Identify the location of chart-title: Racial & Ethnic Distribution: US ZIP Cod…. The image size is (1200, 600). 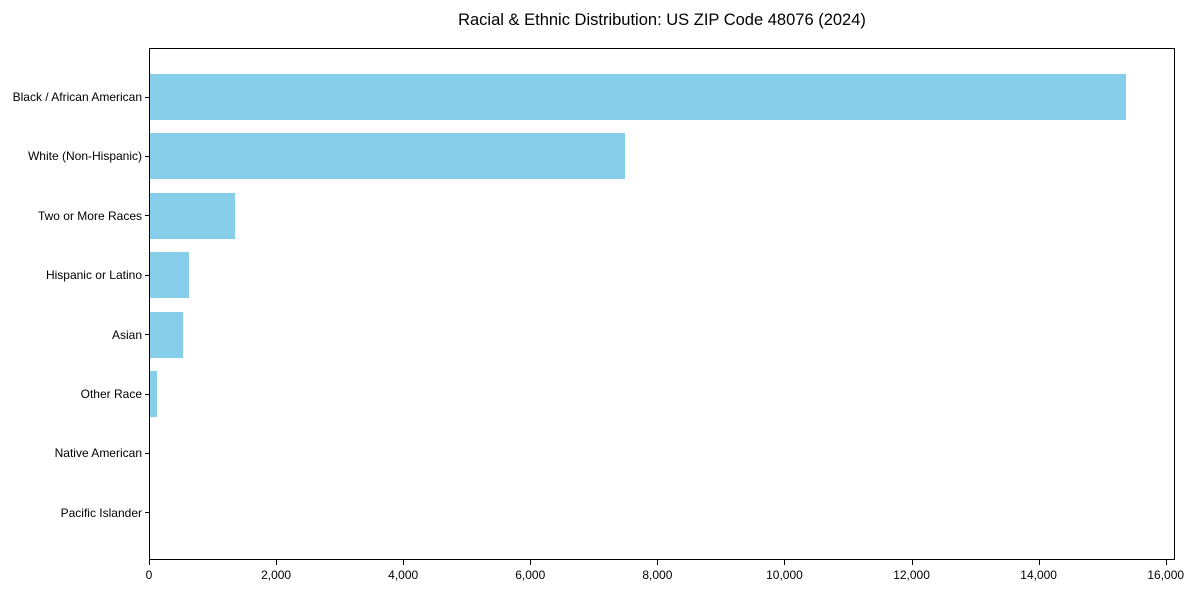
(662, 20).